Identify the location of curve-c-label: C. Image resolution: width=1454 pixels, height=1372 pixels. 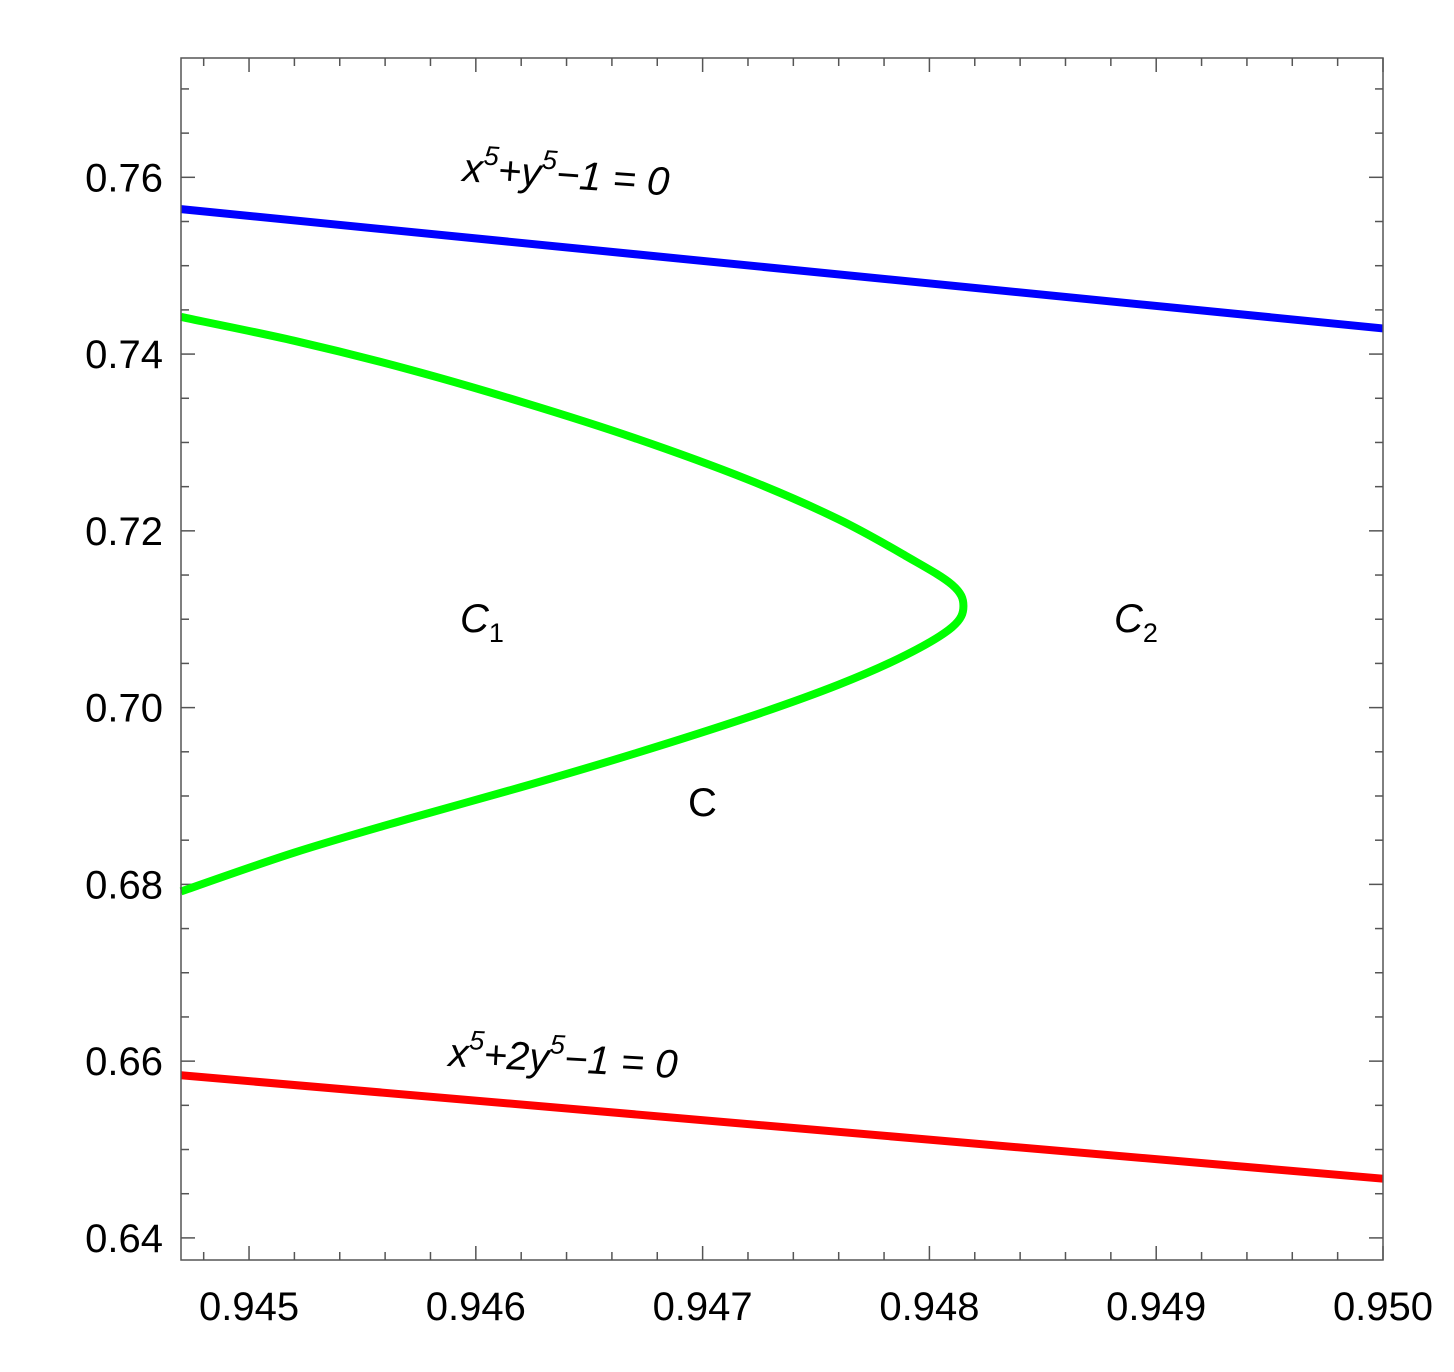
(702, 803).